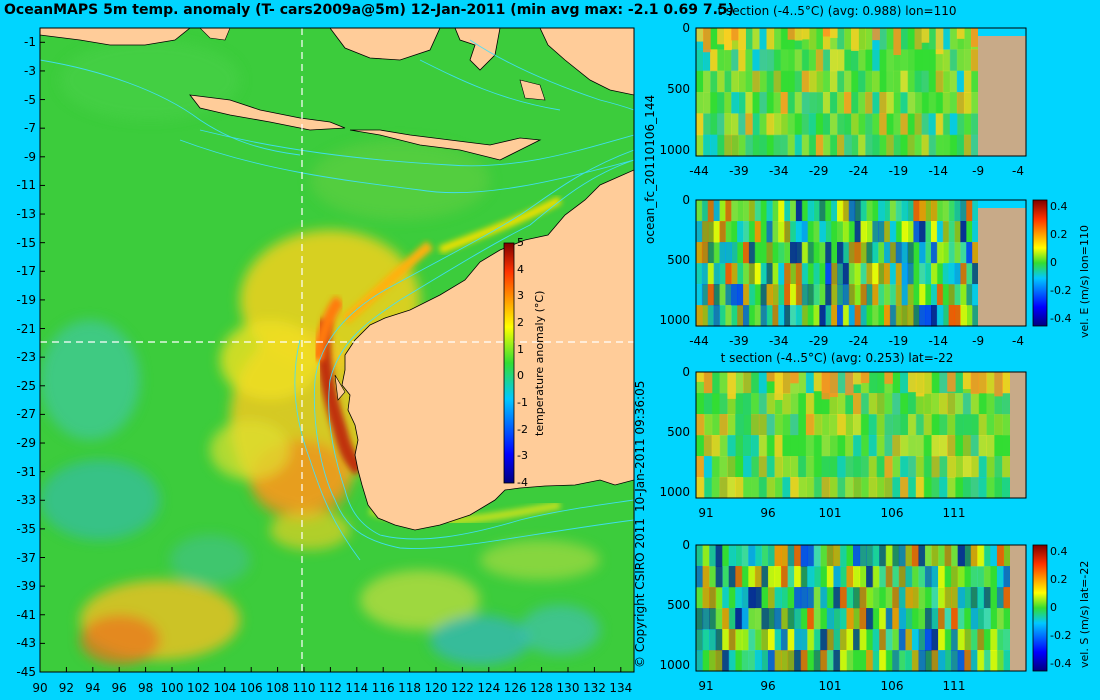 The width and height of the screenshot is (1100, 700). I want to click on map-x-tick: 122, so click(462, 688).